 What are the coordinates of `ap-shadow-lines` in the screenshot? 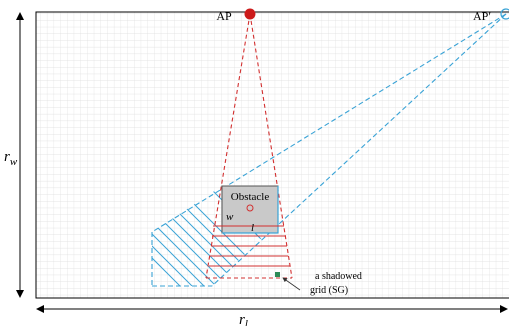 It's located at (249, 246).